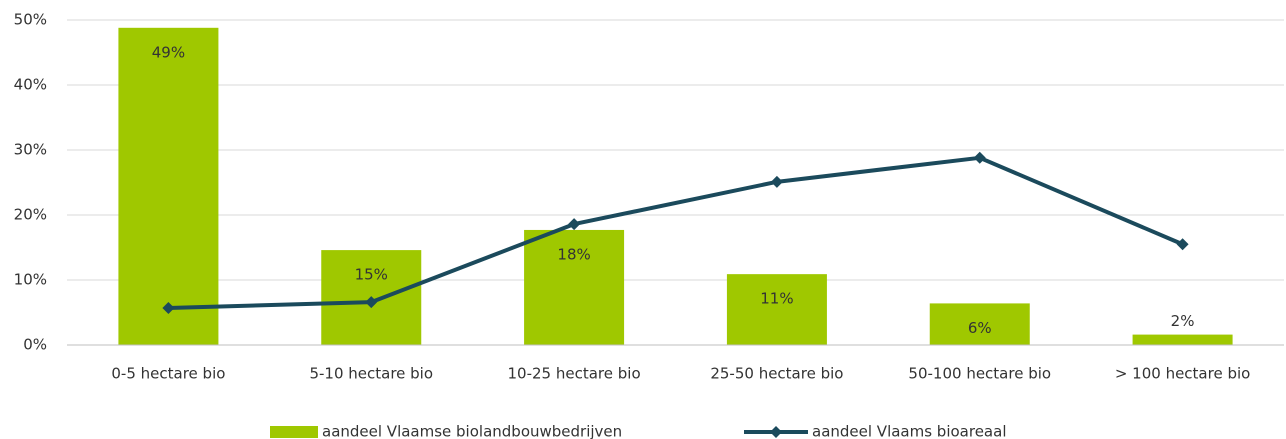 Image resolution: width=1286 pixels, height=439 pixels. Describe the element at coordinates (909, 431) in the screenshot. I see `legend-label: aandeel Vlaams bioareaal` at that location.